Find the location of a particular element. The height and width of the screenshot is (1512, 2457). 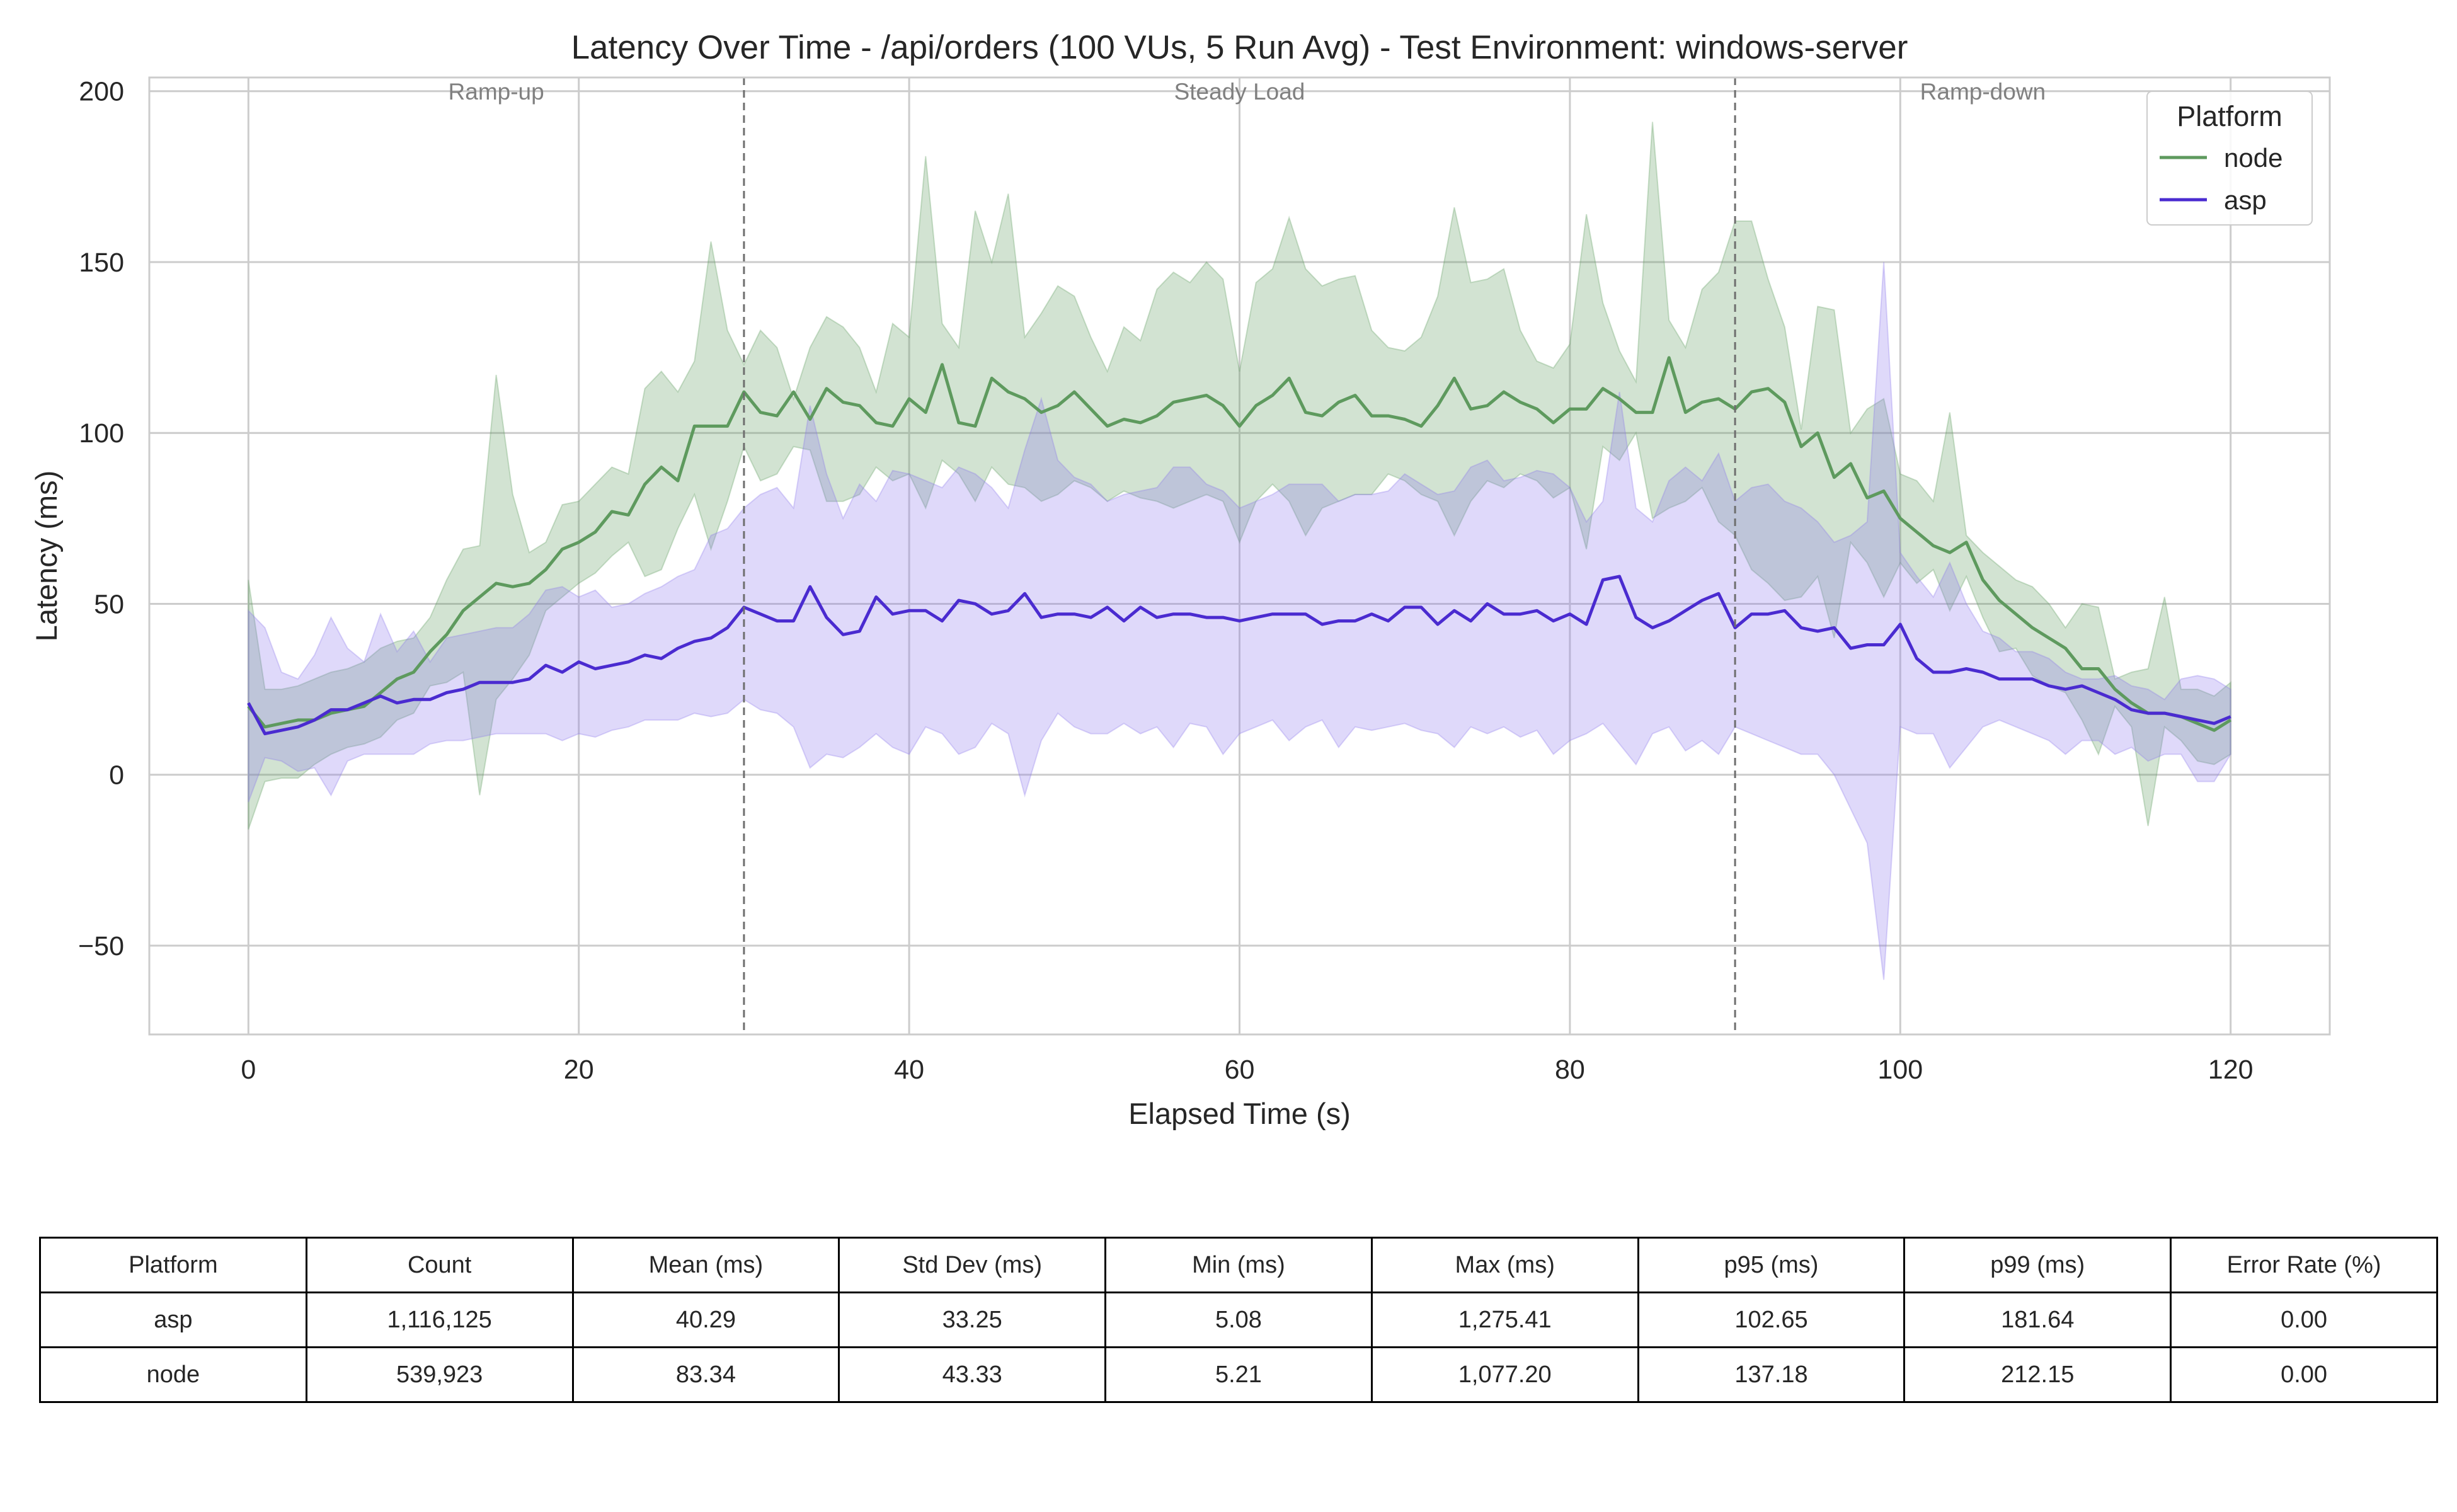

table-cell: 40.29 is located at coordinates (705, 1320).